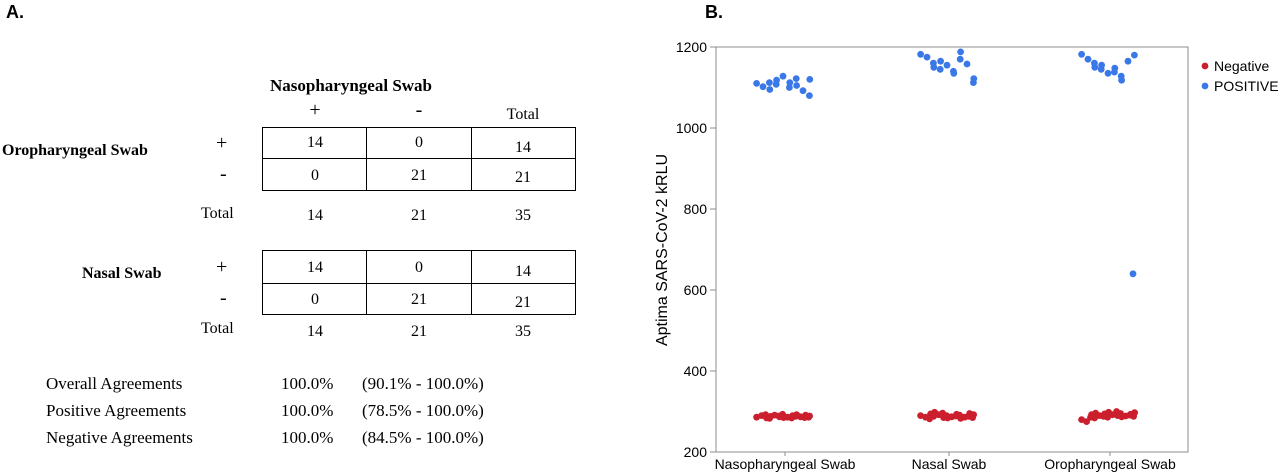 The height and width of the screenshot is (475, 1280). I want to click on y-tick-label: 1200, so click(691, 47).